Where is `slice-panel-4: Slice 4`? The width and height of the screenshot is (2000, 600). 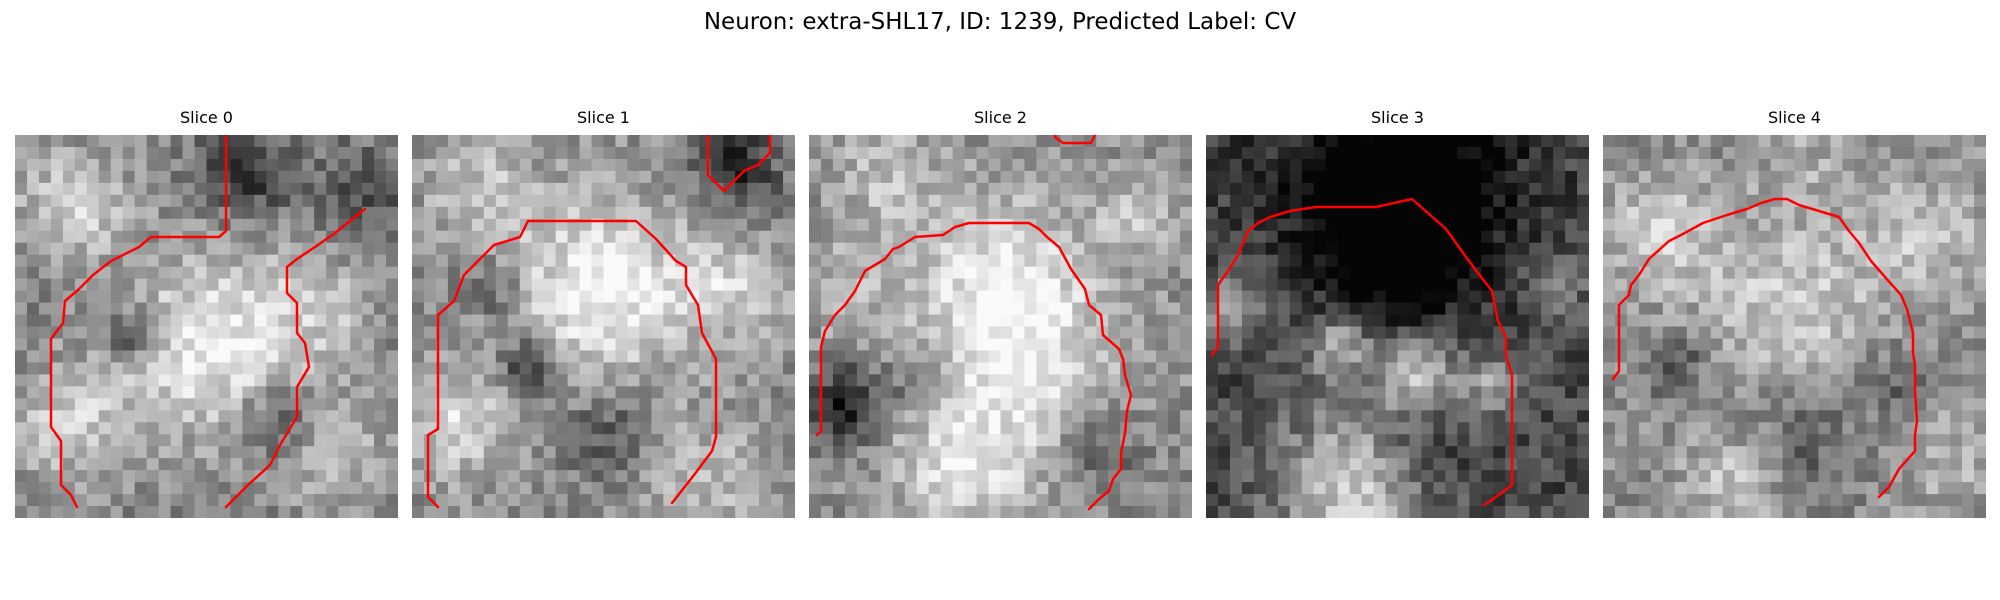 slice-panel-4: Slice 4 is located at coordinates (1794, 313).